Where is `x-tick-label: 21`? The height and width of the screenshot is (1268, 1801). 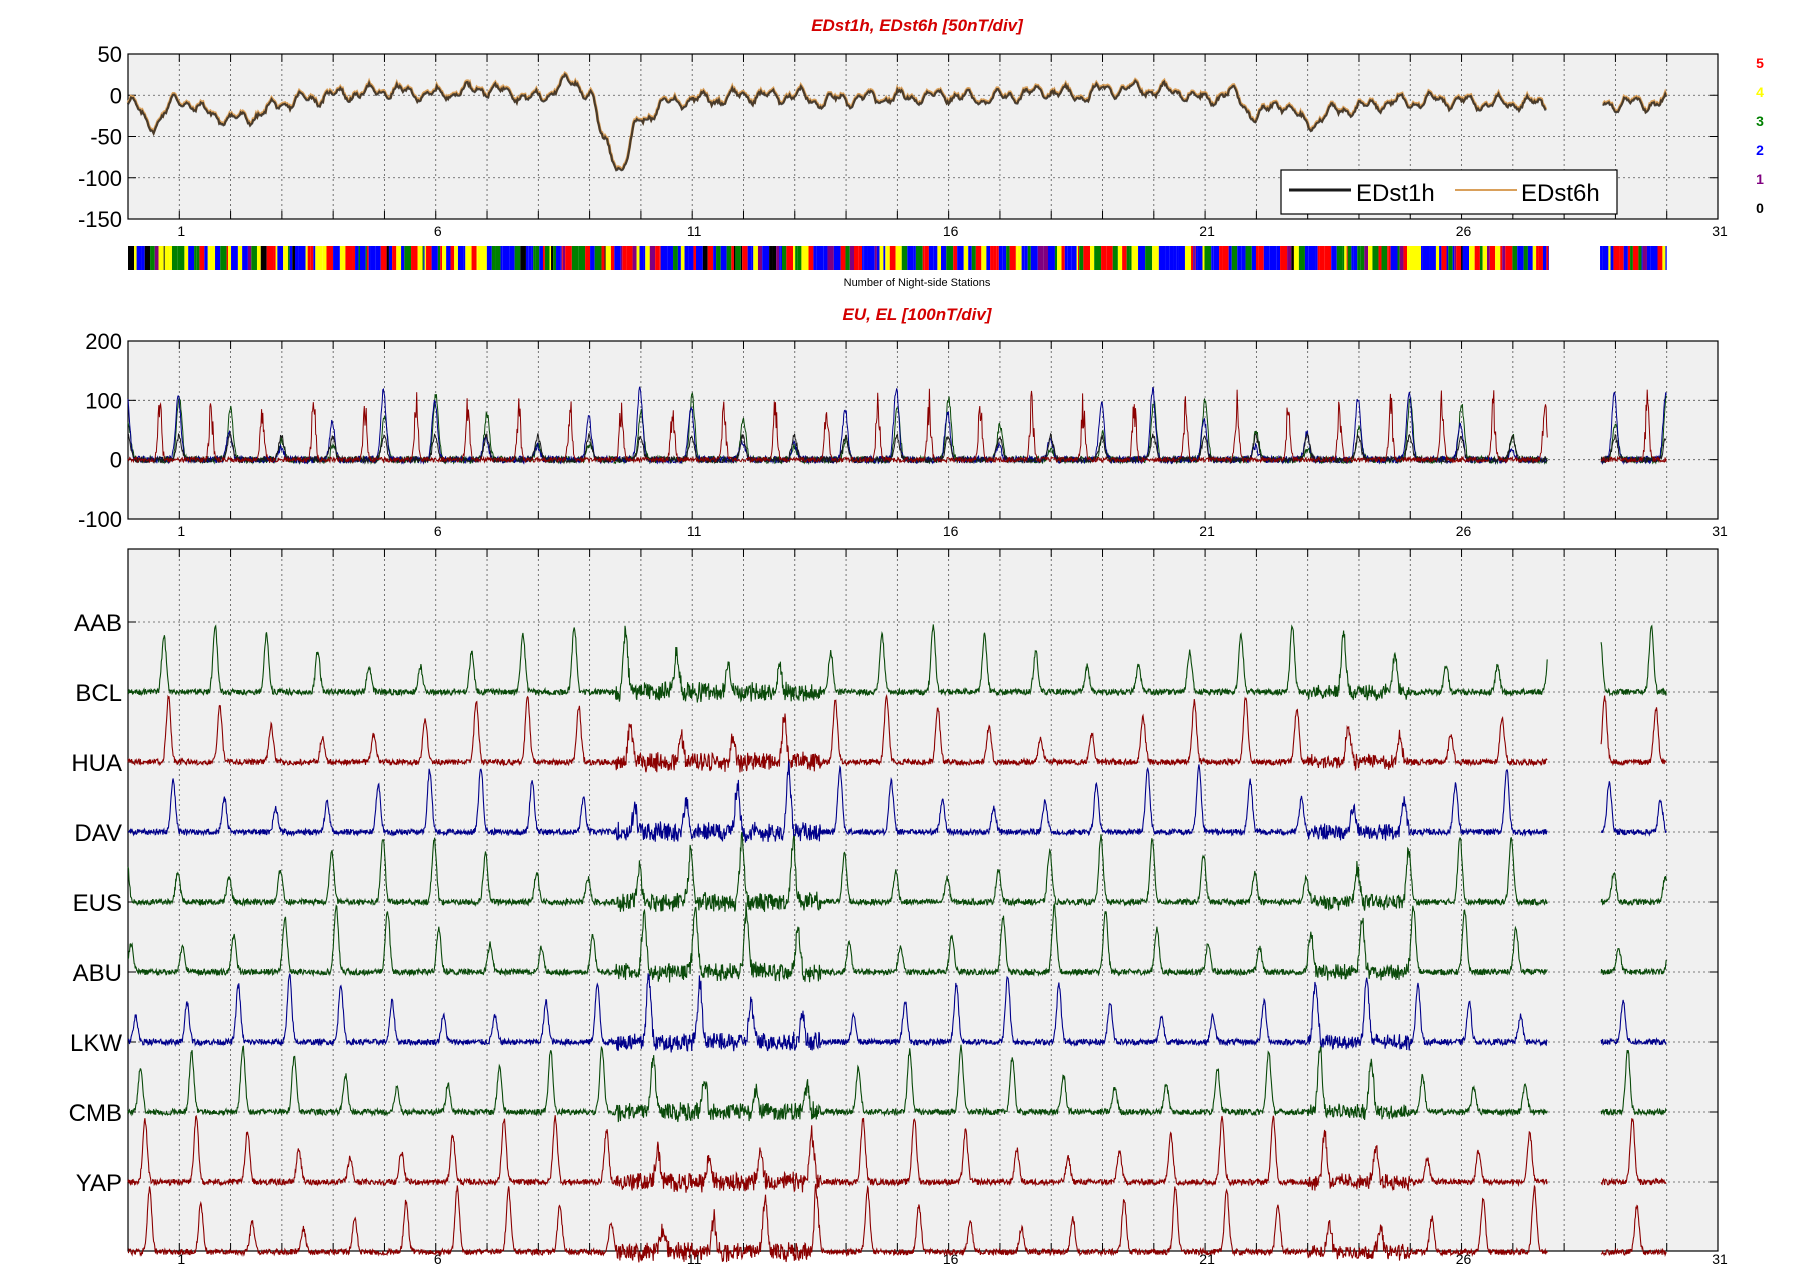
x-tick-label: 21 is located at coordinates (1207, 231).